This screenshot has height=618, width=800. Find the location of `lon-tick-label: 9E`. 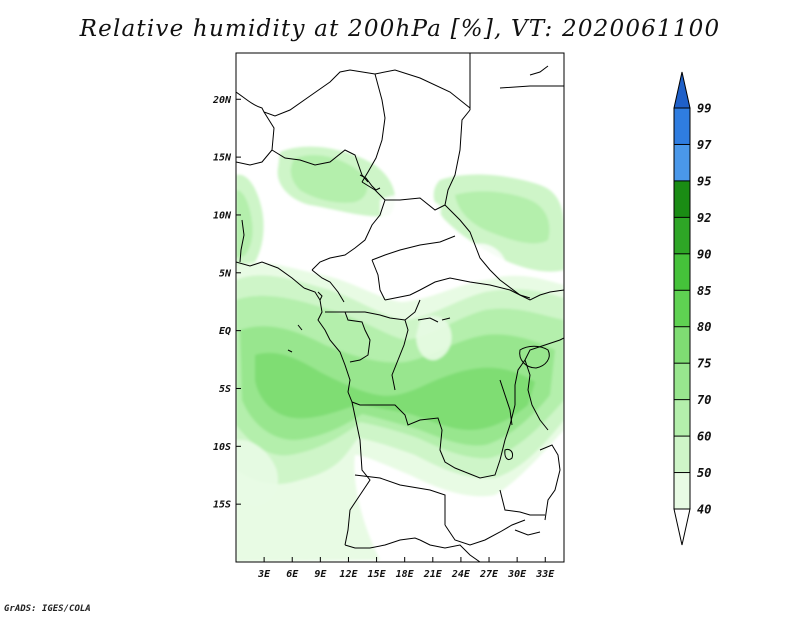

lon-tick-label: 9E is located at coordinates (320, 574).